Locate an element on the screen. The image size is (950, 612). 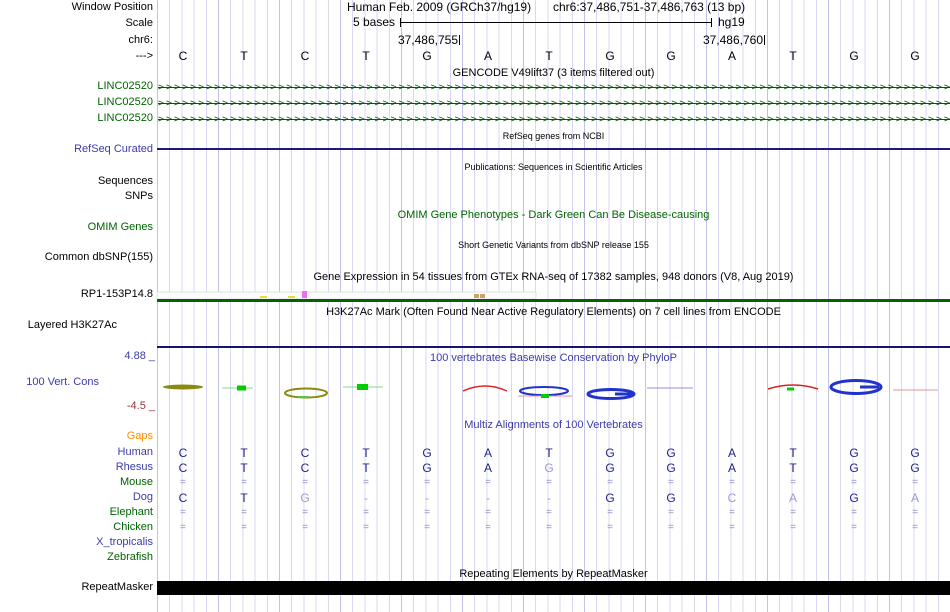
species-label-elephant: Elephant is located at coordinates (131, 512).